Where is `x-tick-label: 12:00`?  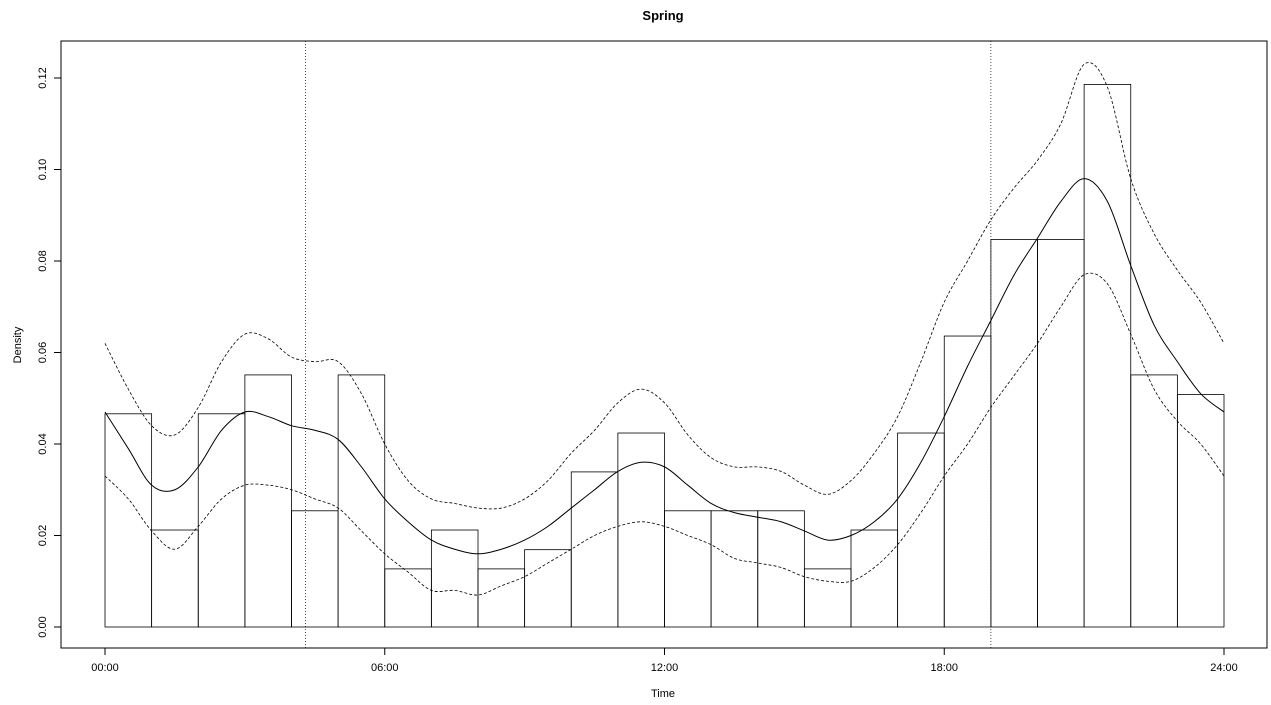 x-tick-label: 12:00 is located at coordinates (665, 668).